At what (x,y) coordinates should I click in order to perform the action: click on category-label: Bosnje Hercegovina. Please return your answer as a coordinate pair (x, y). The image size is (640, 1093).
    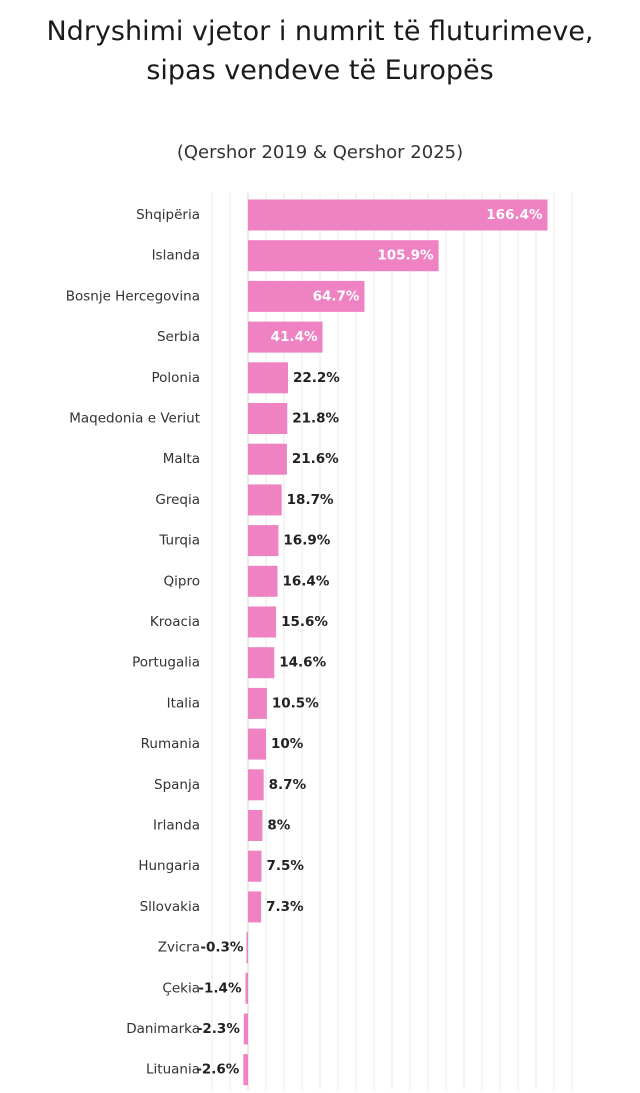
    Looking at the image, I should click on (133, 296).